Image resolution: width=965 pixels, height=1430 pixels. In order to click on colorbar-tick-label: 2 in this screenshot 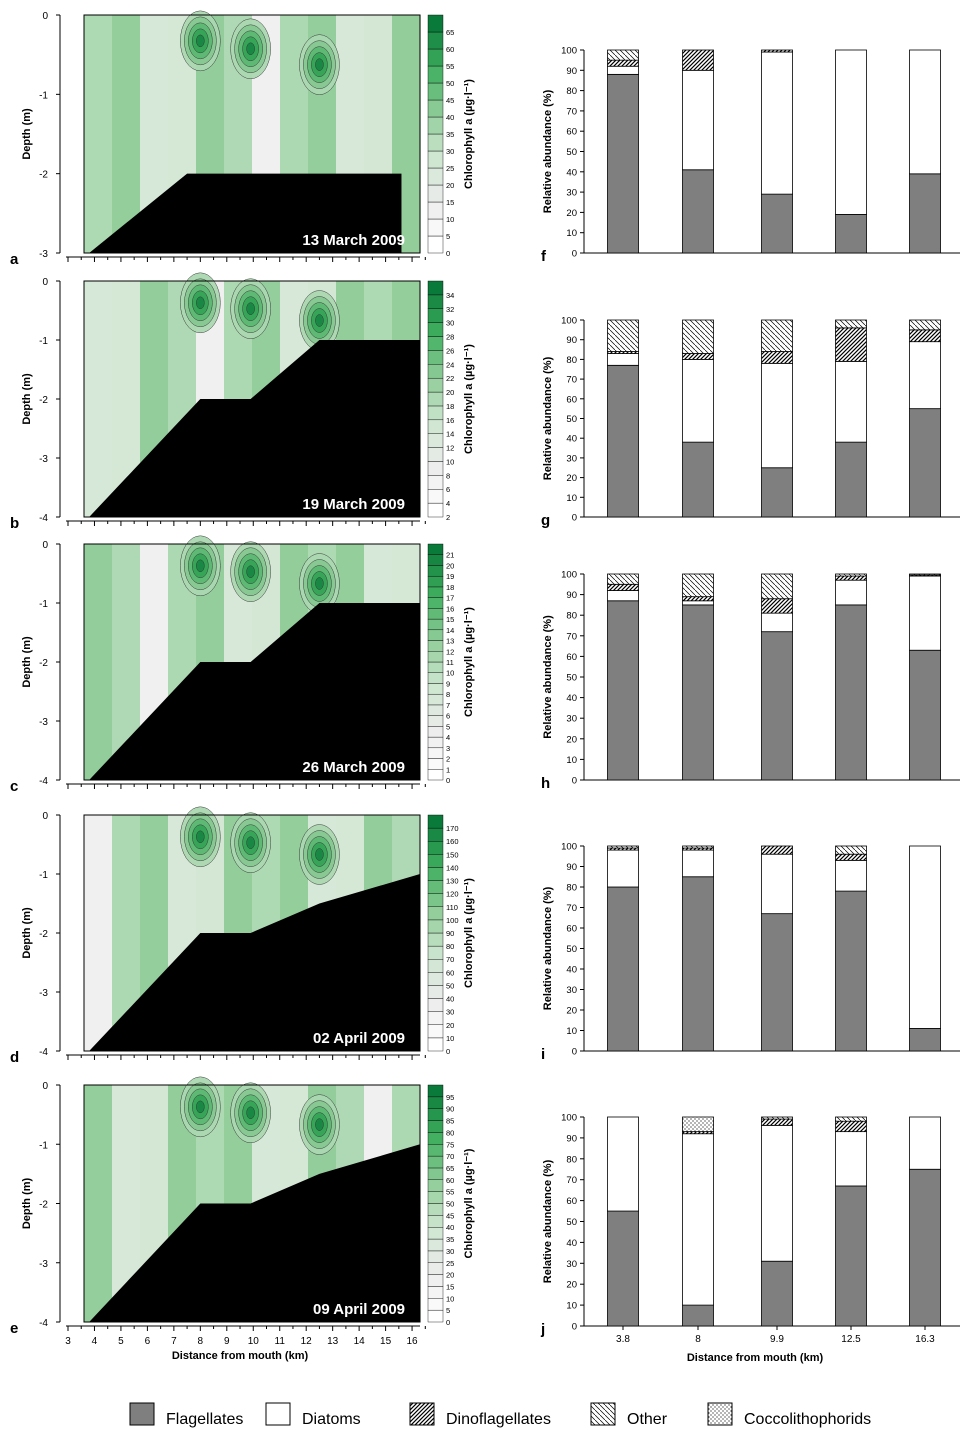, I will do `click(448, 517)`.